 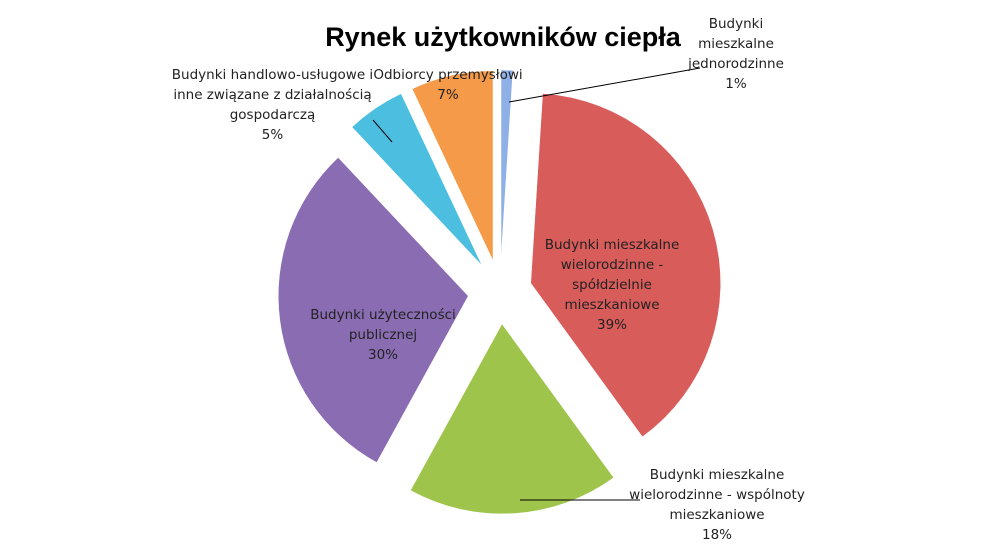 What do you see at coordinates (448, 95) in the screenshot?
I see `value-label: 7%` at bounding box center [448, 95].